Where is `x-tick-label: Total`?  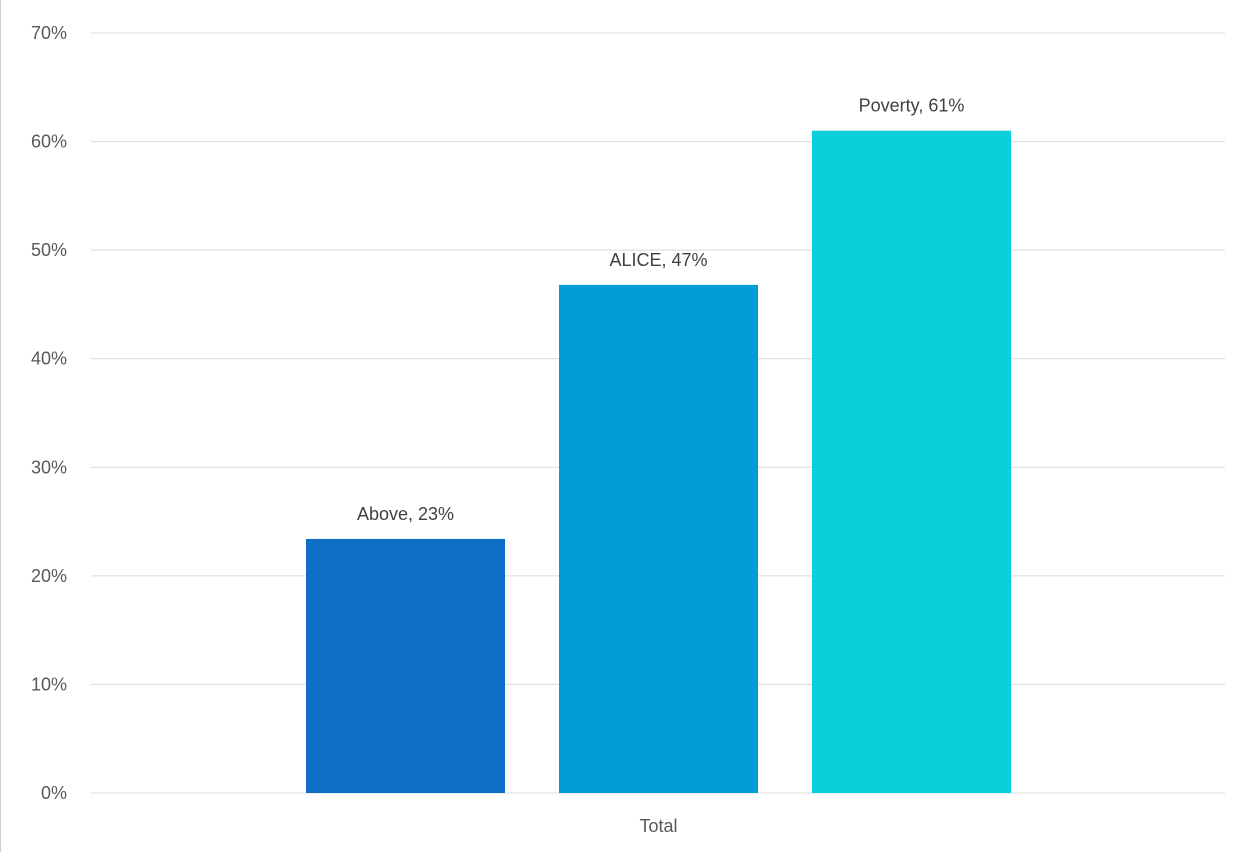 x-tick-label: Total is located at coordinates (658, 826).